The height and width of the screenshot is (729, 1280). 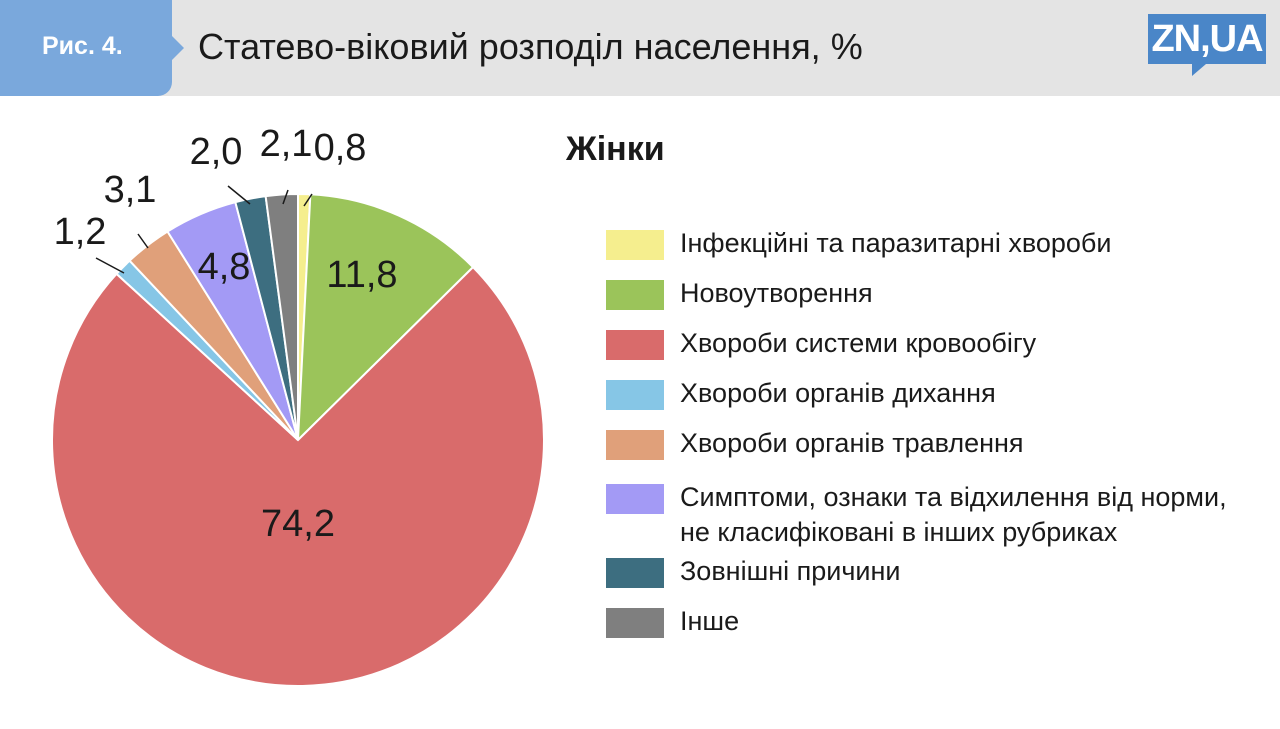 What do you see at coordinates (1207, 39) in the screenshot?
I see `logo-text: ZN,UA` at bounding box center [1207, 39].